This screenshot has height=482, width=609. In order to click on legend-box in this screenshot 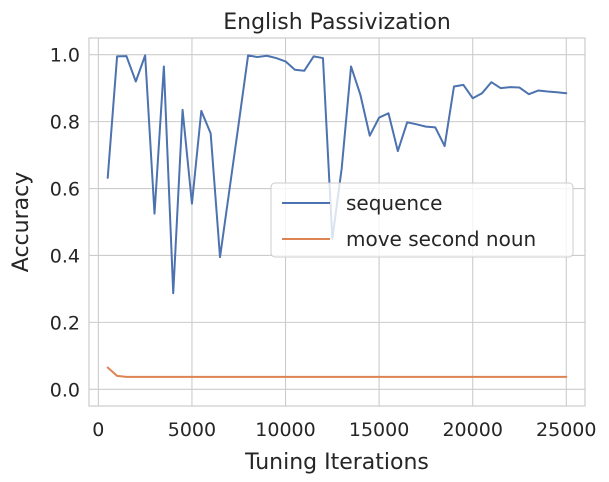, I will do `click(422, 220)`.